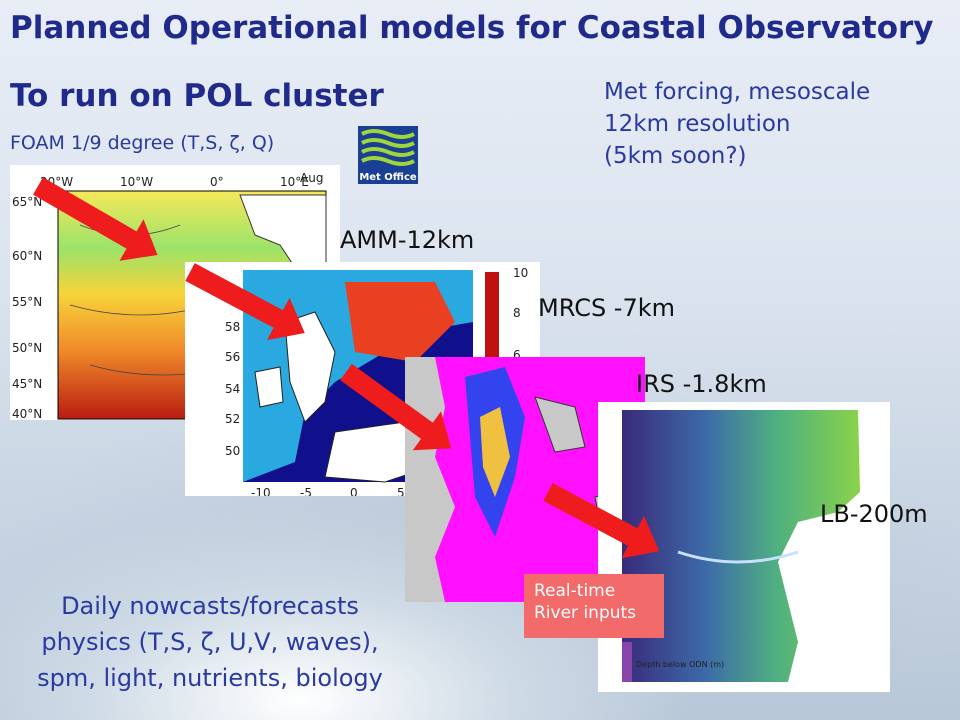  Describe the element at coordinates (217, 182) in the screenshot. I see `foam-lon-tick: 0°` at that location.